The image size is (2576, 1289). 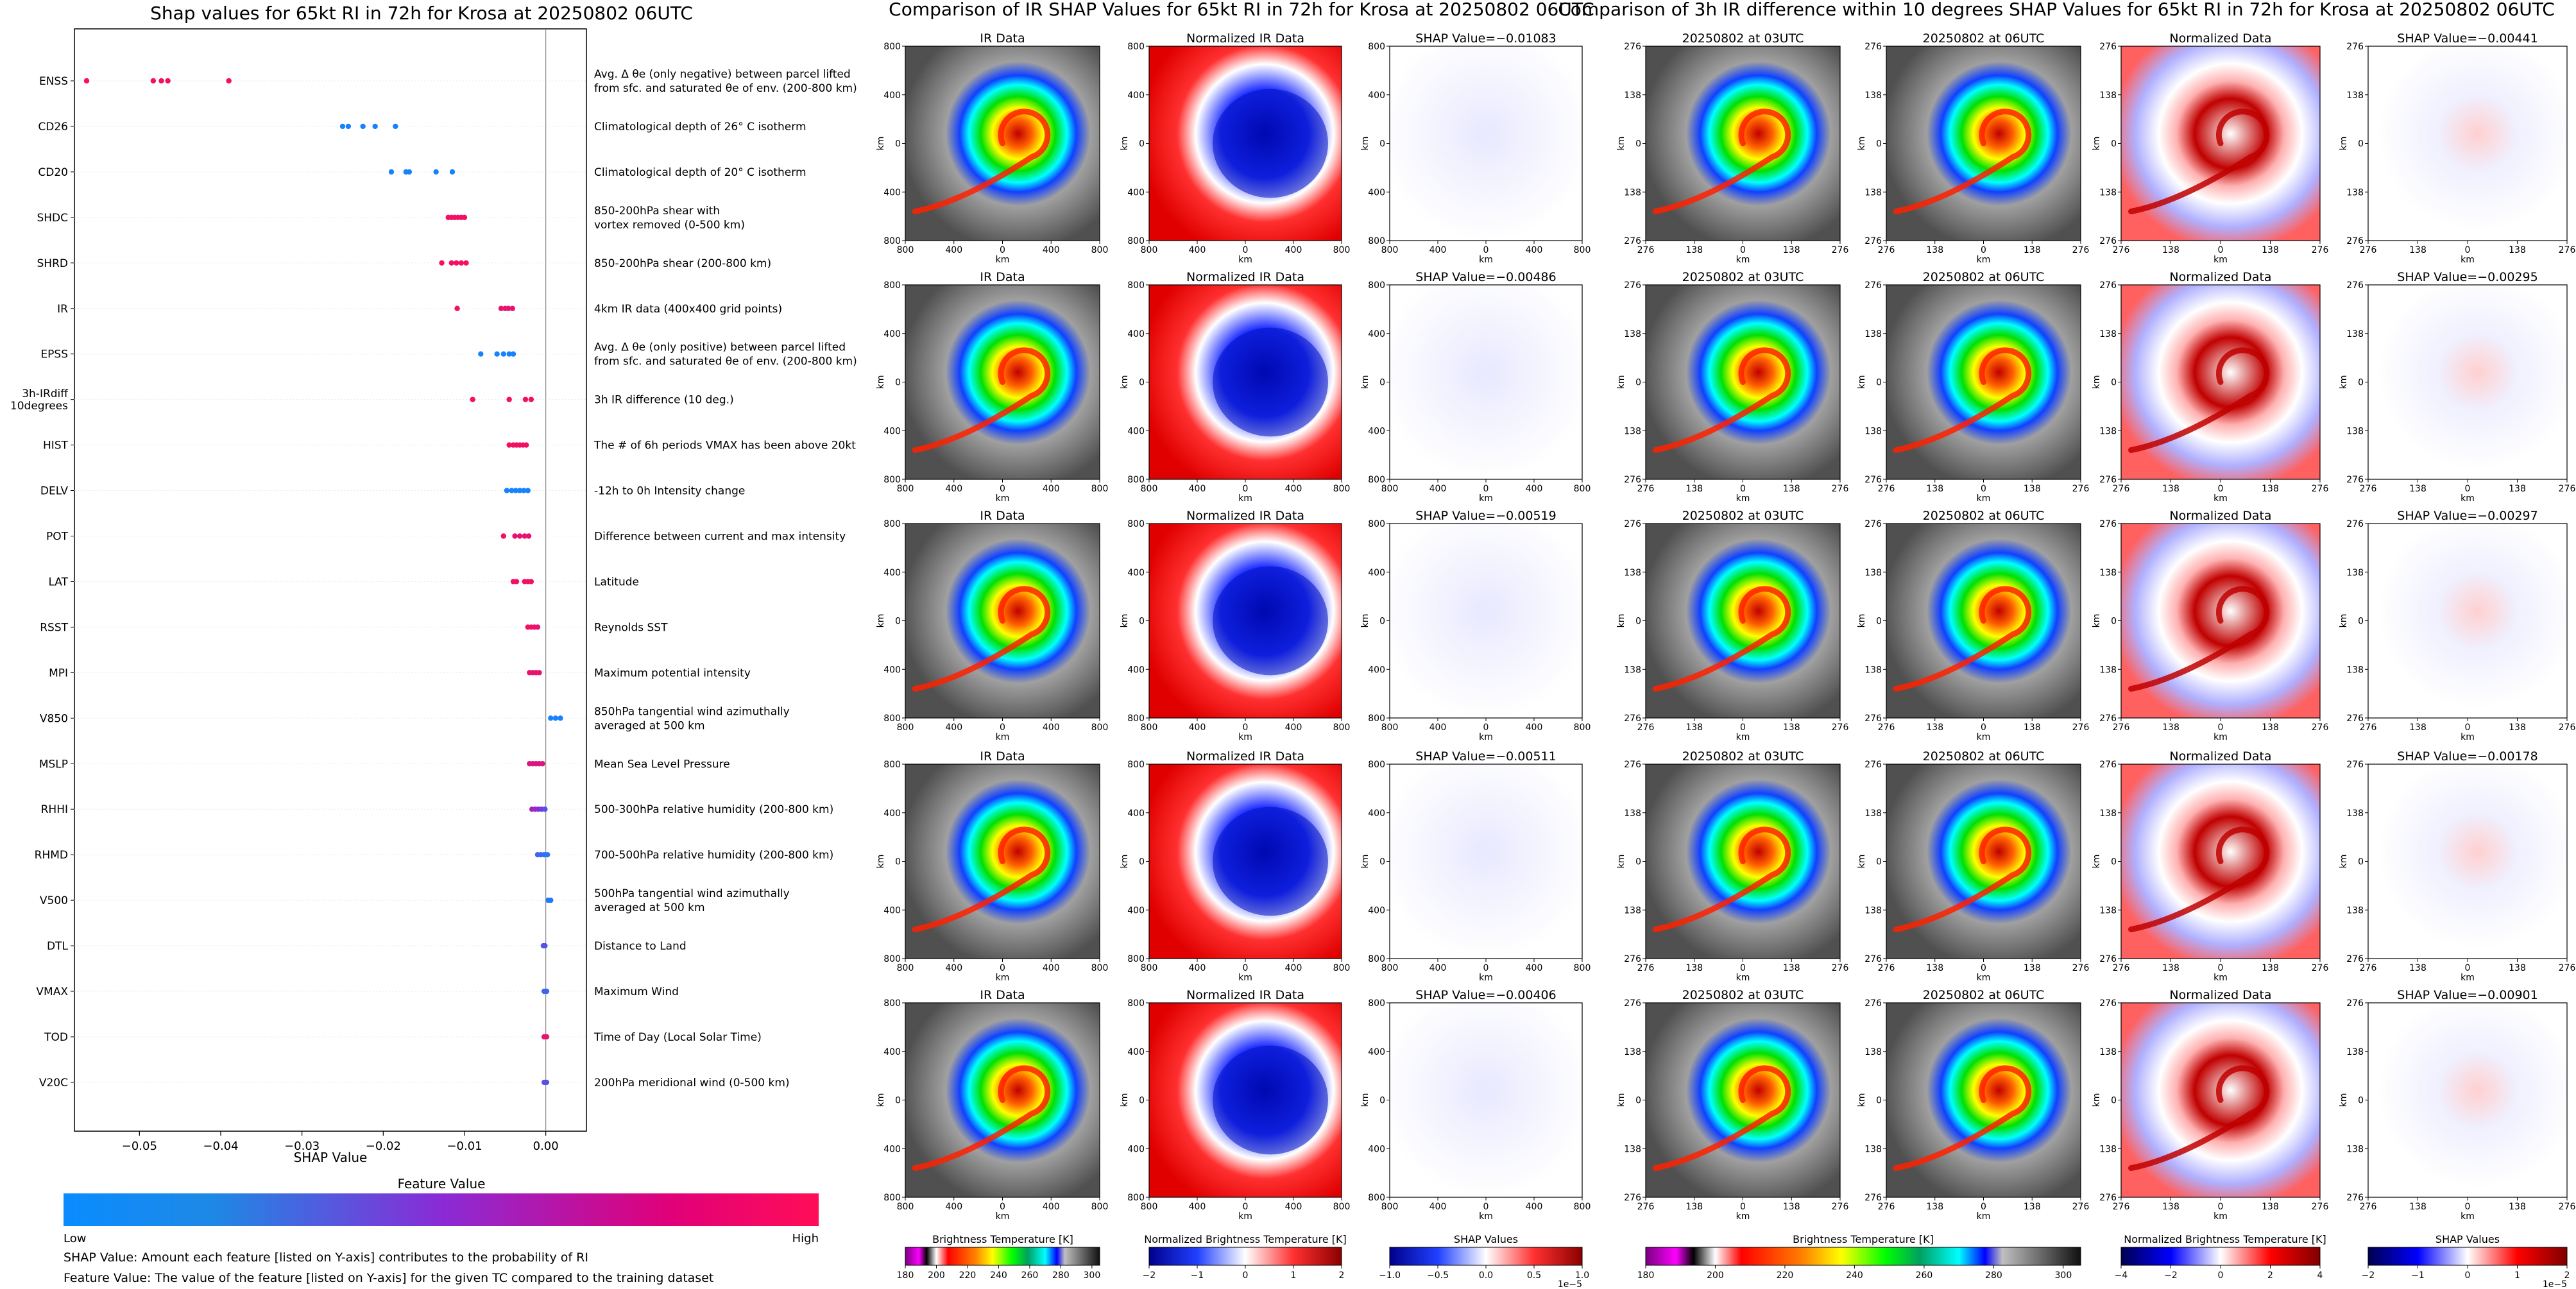 What do you see at coordinates (58, 946) in the screenshot?
I see `feature-name-label: DTL` at bounding box center [58, 946].